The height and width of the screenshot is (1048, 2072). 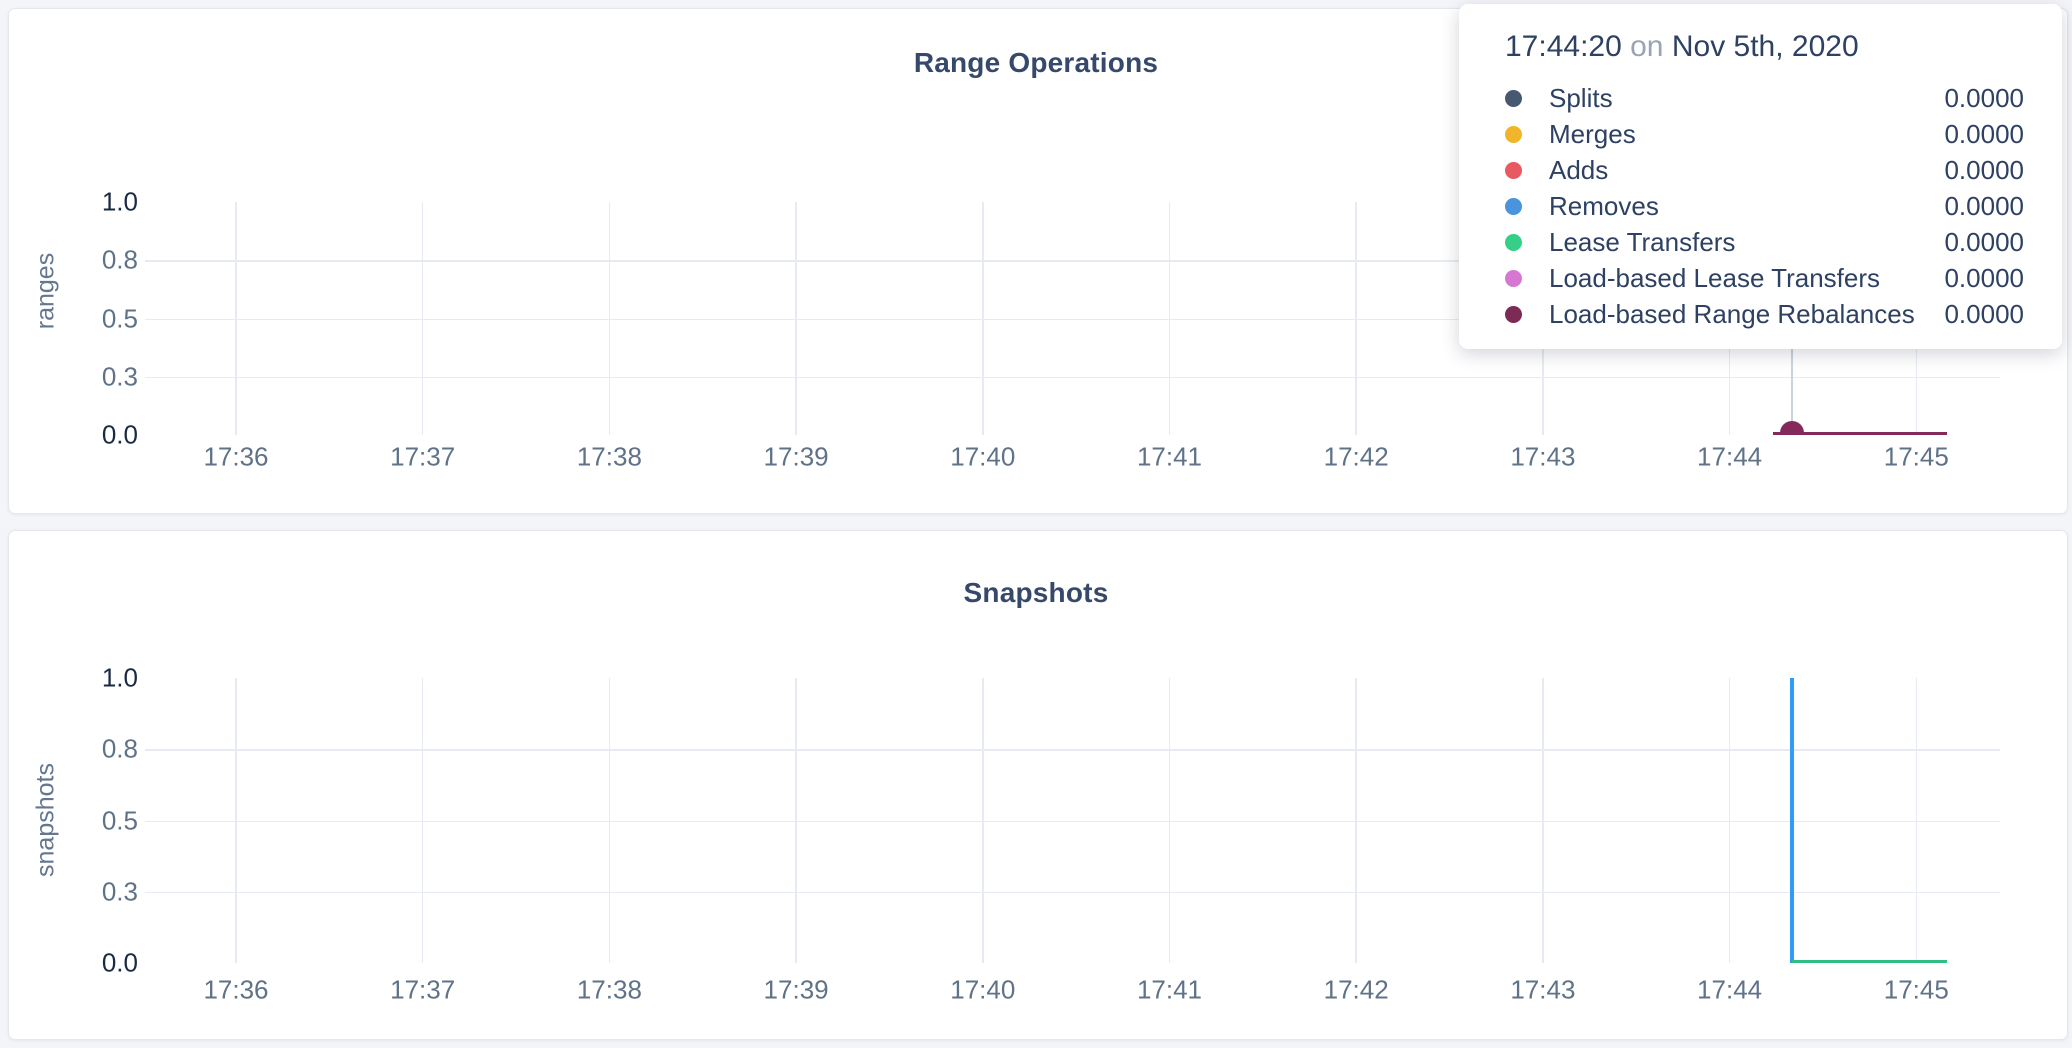 I want to click on tooltip-legend-row: Load-based Lease Transfers 0.0000, so click(x=1764, y=278).